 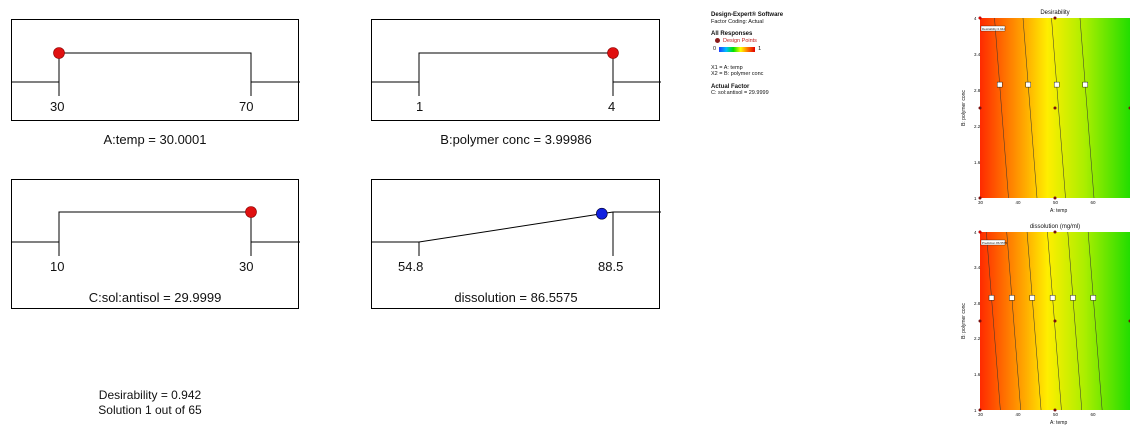 I want to click on ramp-dissolution-low: 54.8, so click(x=410, y=266).